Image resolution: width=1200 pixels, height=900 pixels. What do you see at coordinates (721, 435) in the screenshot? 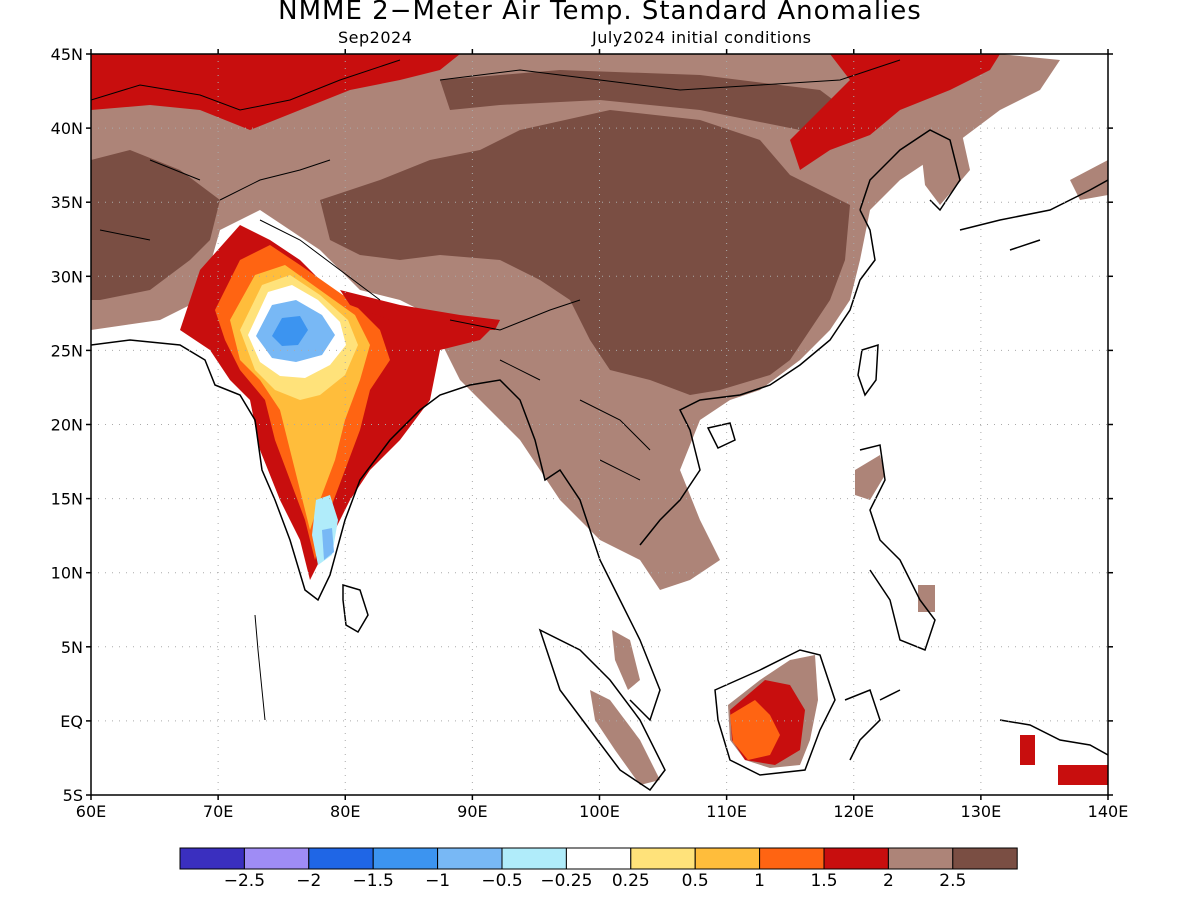
I see `coastline-hainan` at bounding box center [721, 435].